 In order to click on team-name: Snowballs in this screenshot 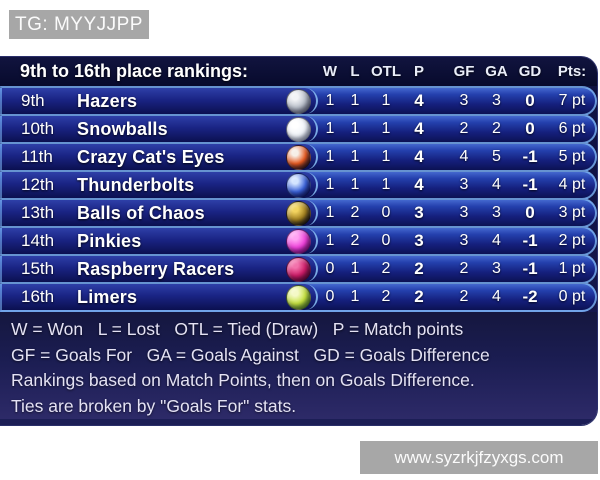, I will do `click(122, 128)`.